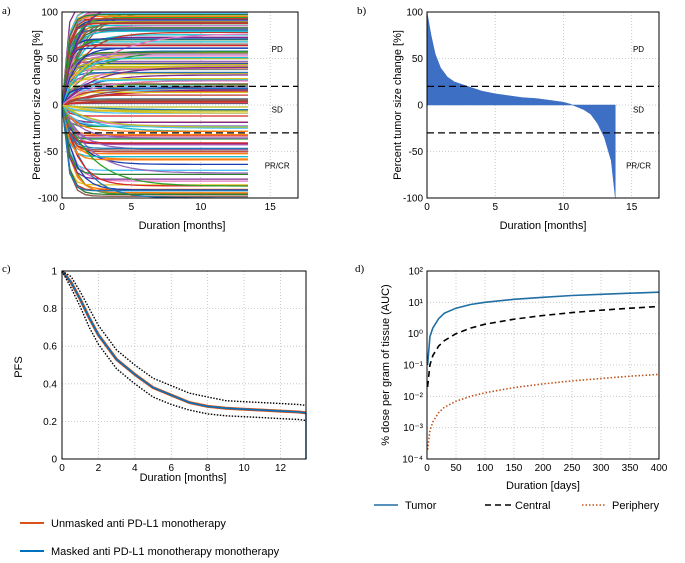 This screenshot has width=685, height=563. What do you see at coordinates (208, 468) in the screenshot?
I see `x-tick-label: 8` at bounding box center [208, 468].